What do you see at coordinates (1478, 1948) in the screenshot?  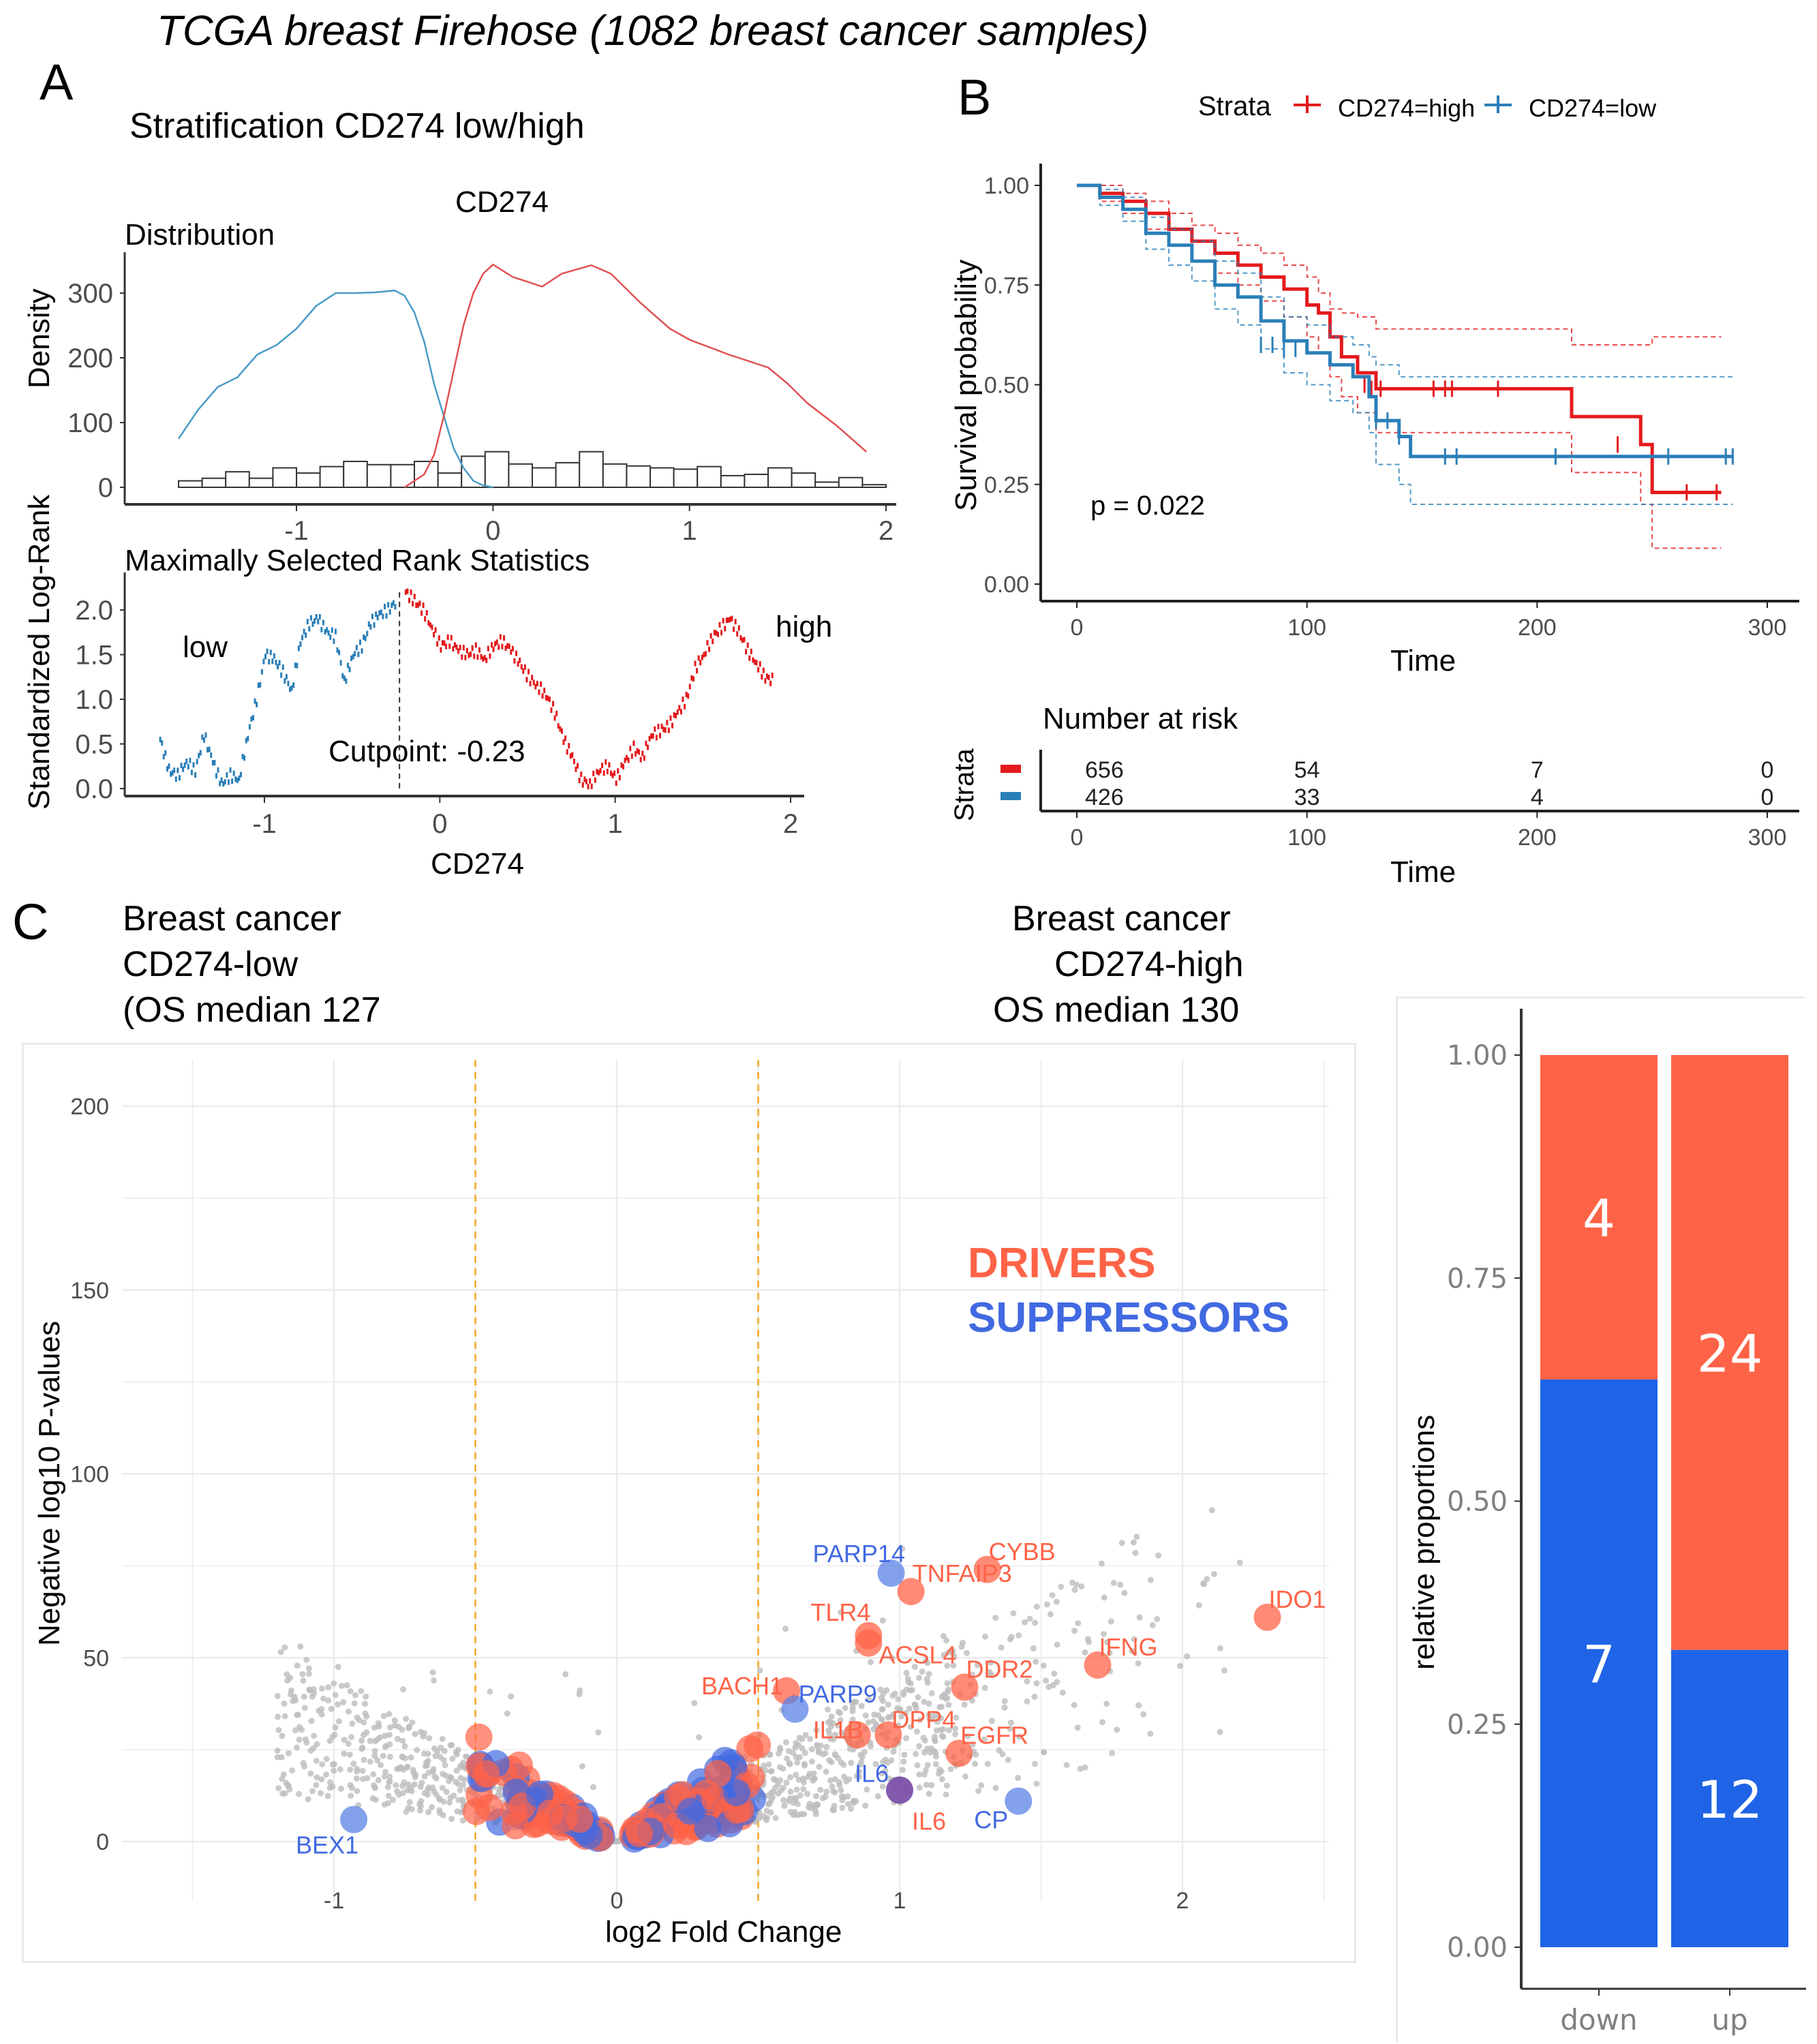 I see `bar-y-tick-label: 0.00` at bounding box center [1478, 1948].